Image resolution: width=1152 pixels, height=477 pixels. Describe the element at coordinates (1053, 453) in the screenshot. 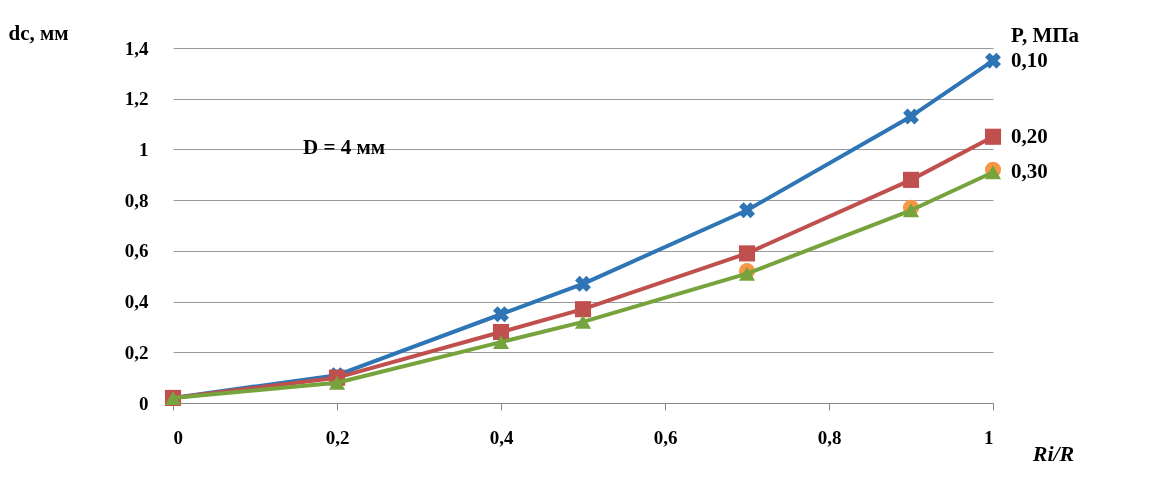

I see `x-axis-title: Ri/R` at that location.